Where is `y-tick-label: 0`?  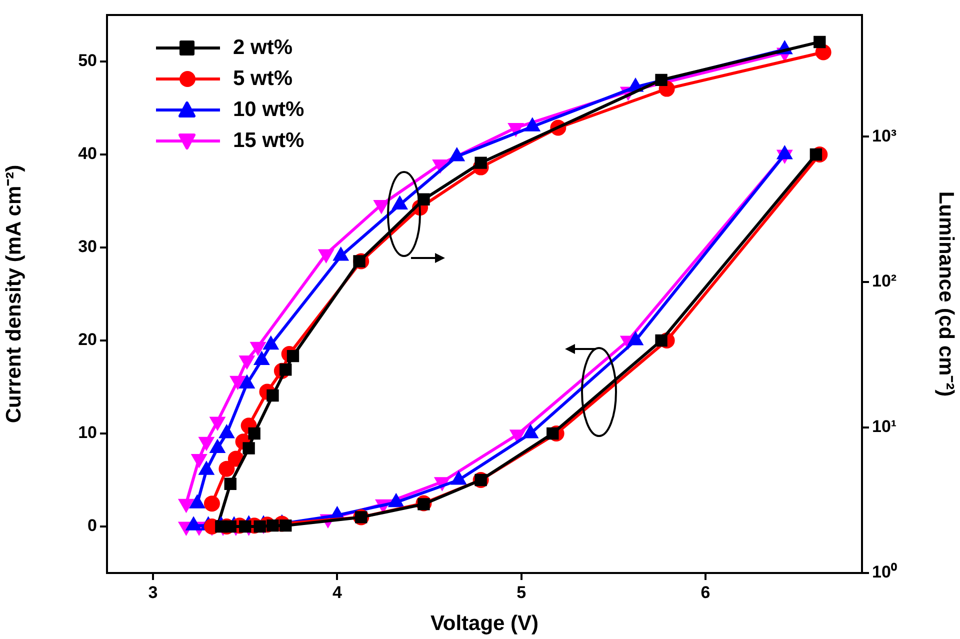
y-tick-label: 0 is located at coordinates (92, 526).